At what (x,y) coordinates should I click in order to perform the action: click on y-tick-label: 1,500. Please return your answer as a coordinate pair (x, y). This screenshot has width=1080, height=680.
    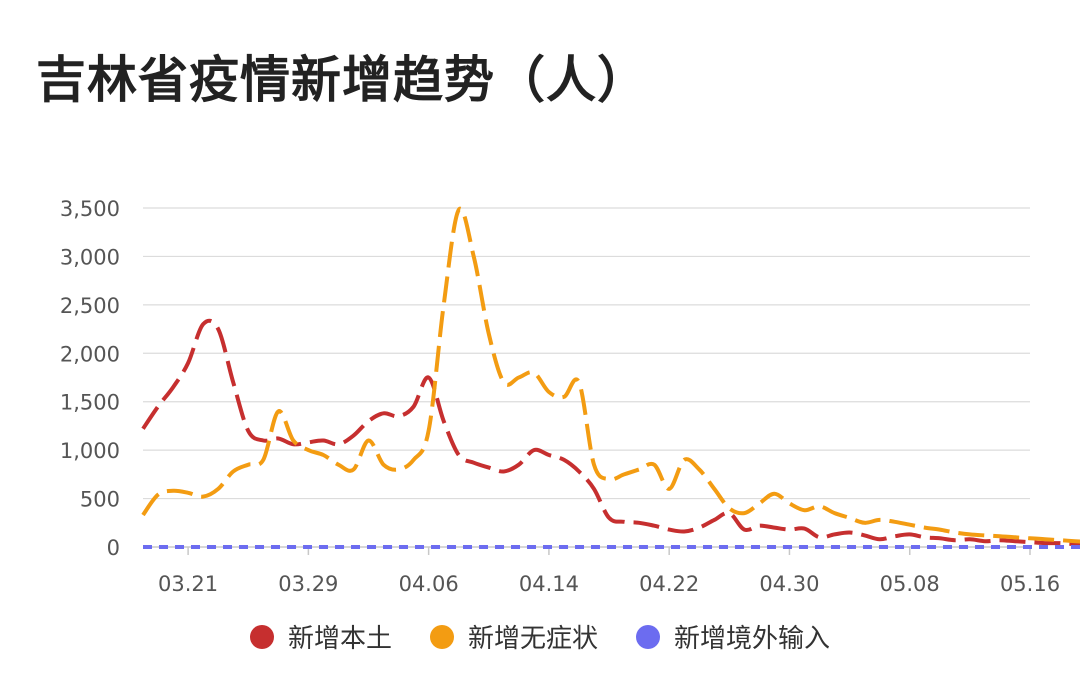
    Looking at the image, I should click on (90, 403).